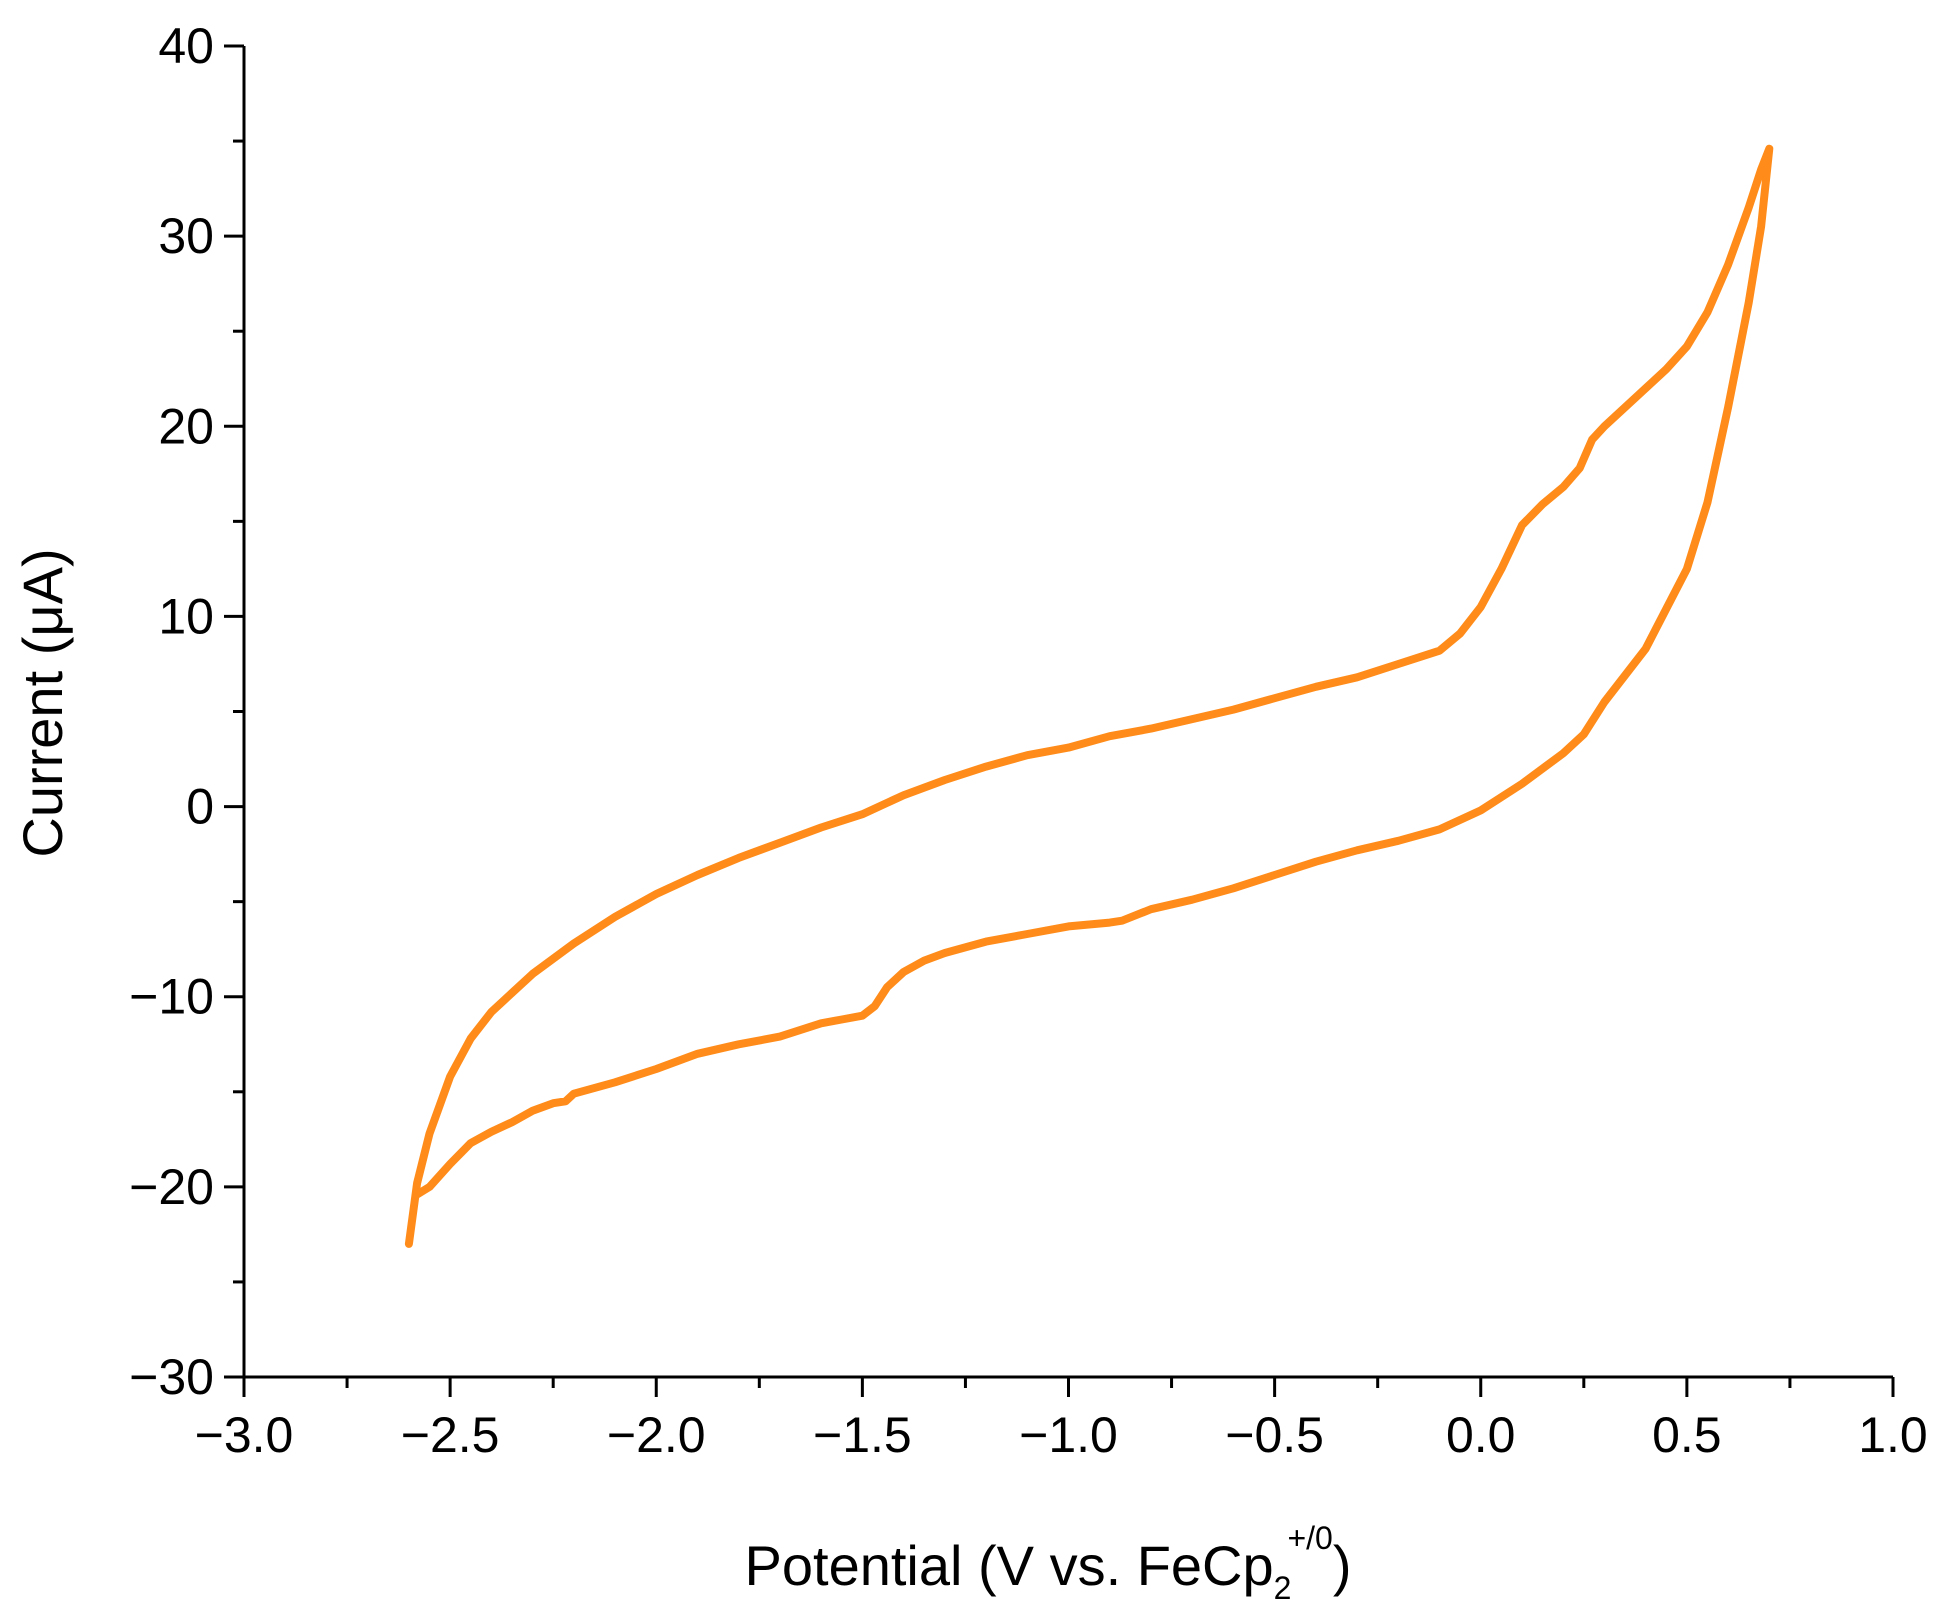 The image size is (1949, 1619). What do you see at coordinates (186, 236) in the screenshot?
I see `y-tick-label: 30` at bounding box center [186, 236].